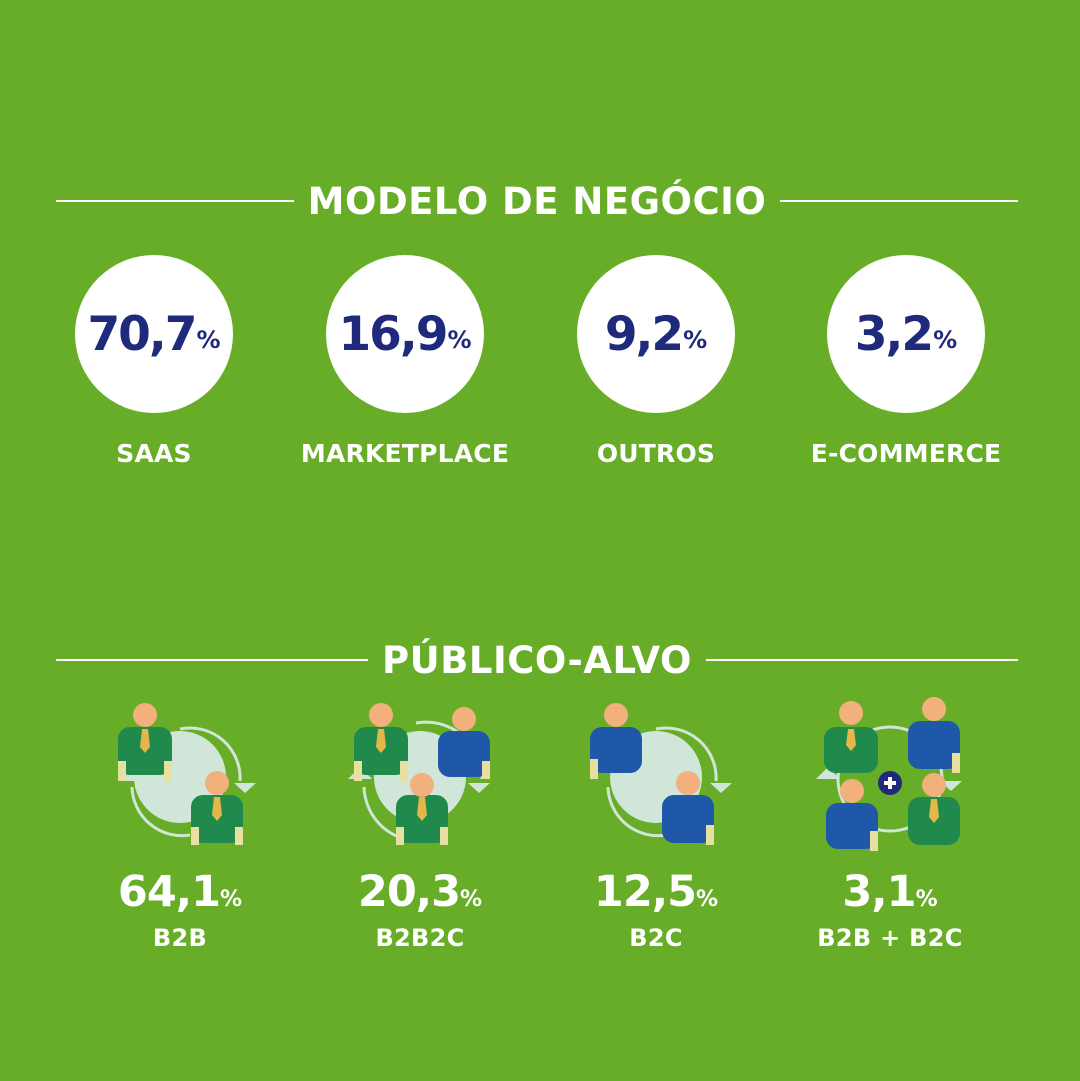 Image resolution: width=1080 pixels, height=1081 pixels. What do you see at coordinates (644, 334) in the screenshot?
I see `stat-value: 9,2` at bounding box center [644, 334].